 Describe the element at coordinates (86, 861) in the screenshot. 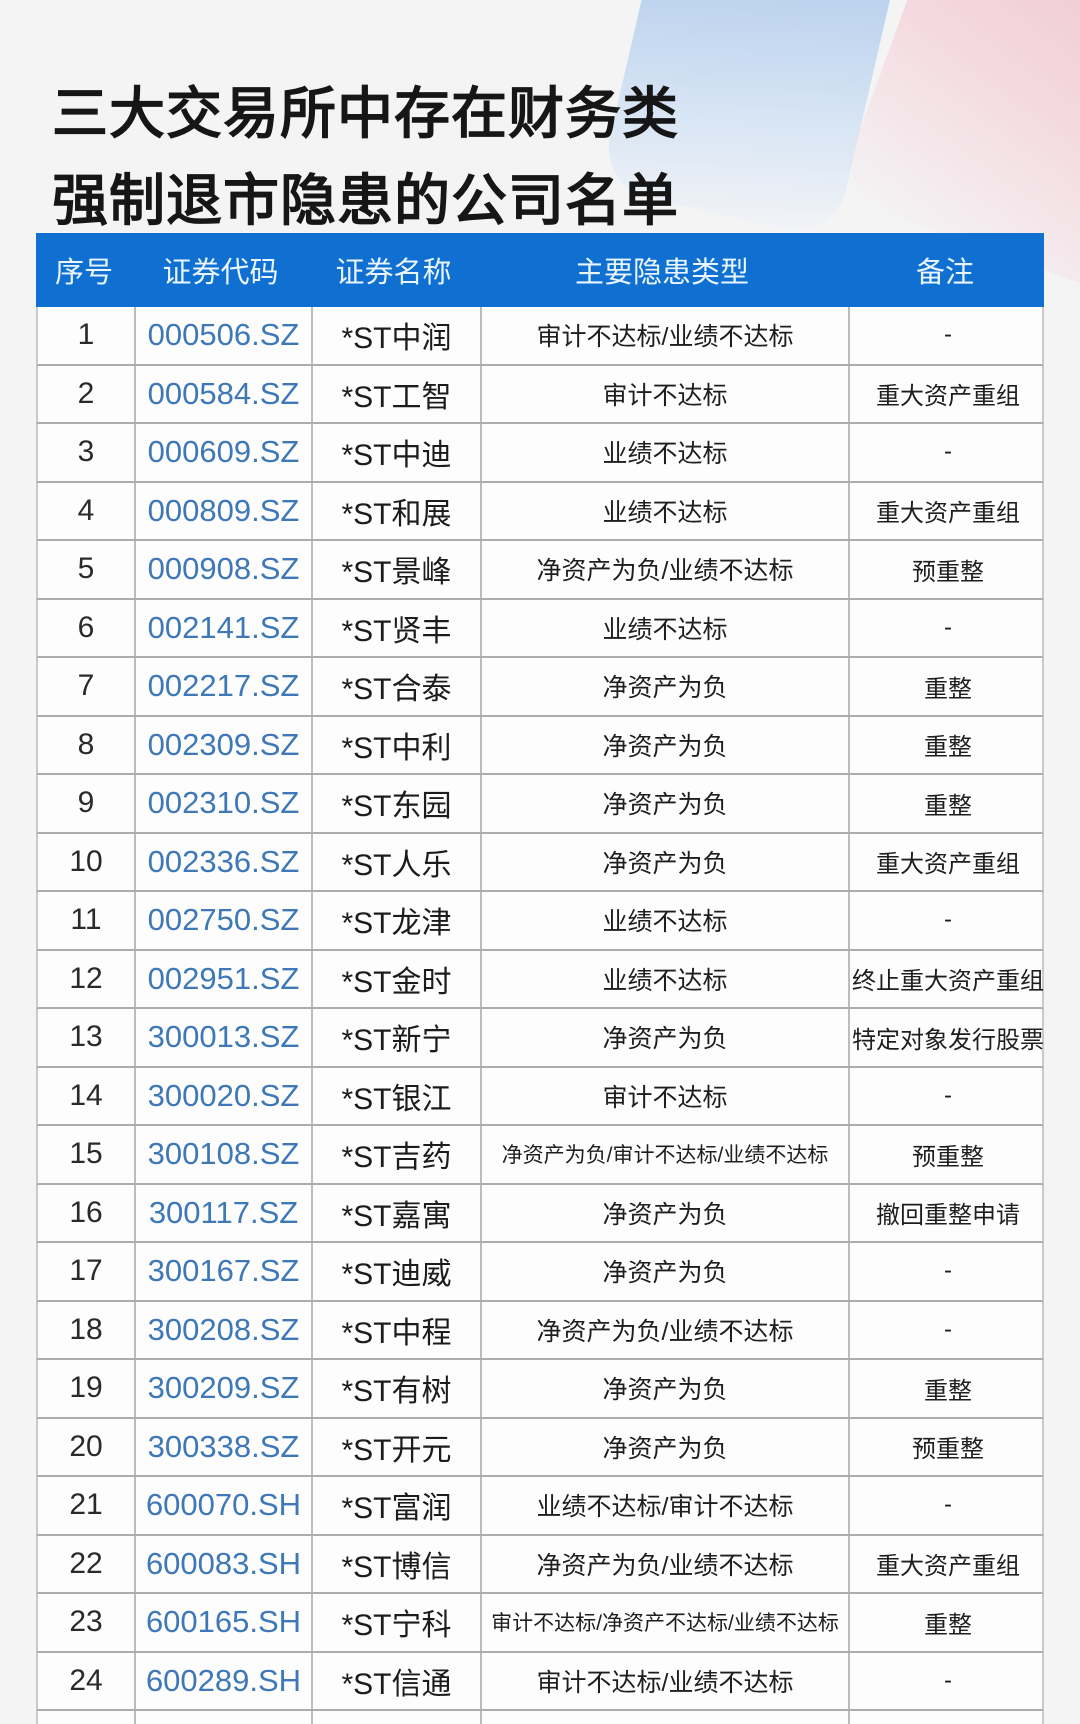

I see `row-number-cell: 10` at that location.